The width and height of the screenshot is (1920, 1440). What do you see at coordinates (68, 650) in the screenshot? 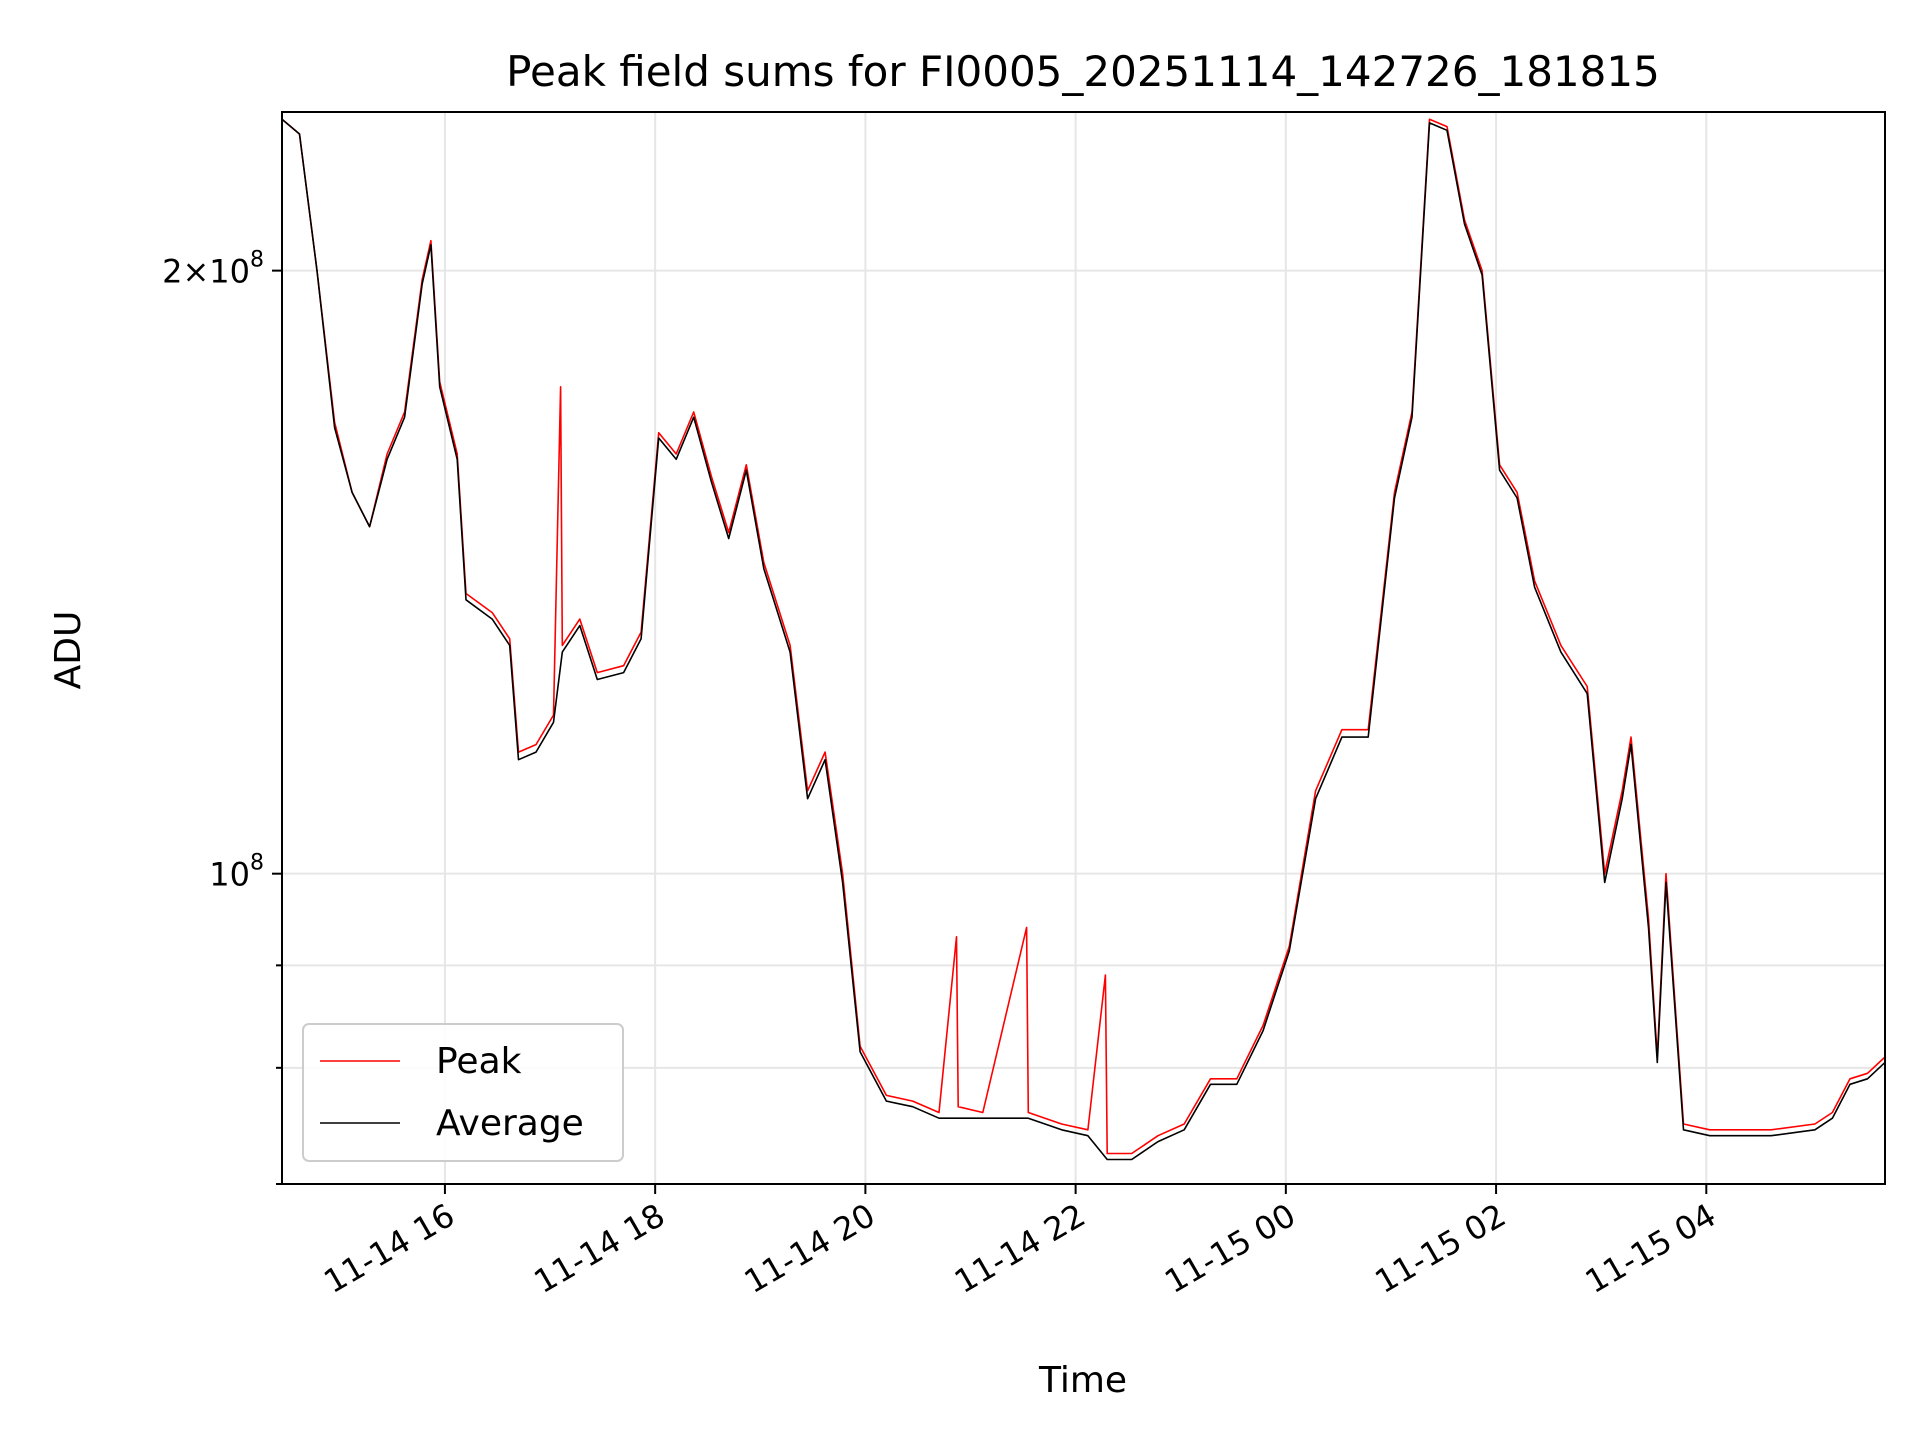
I see `y-axis-label: ADU` at bounding box center [68, 650].